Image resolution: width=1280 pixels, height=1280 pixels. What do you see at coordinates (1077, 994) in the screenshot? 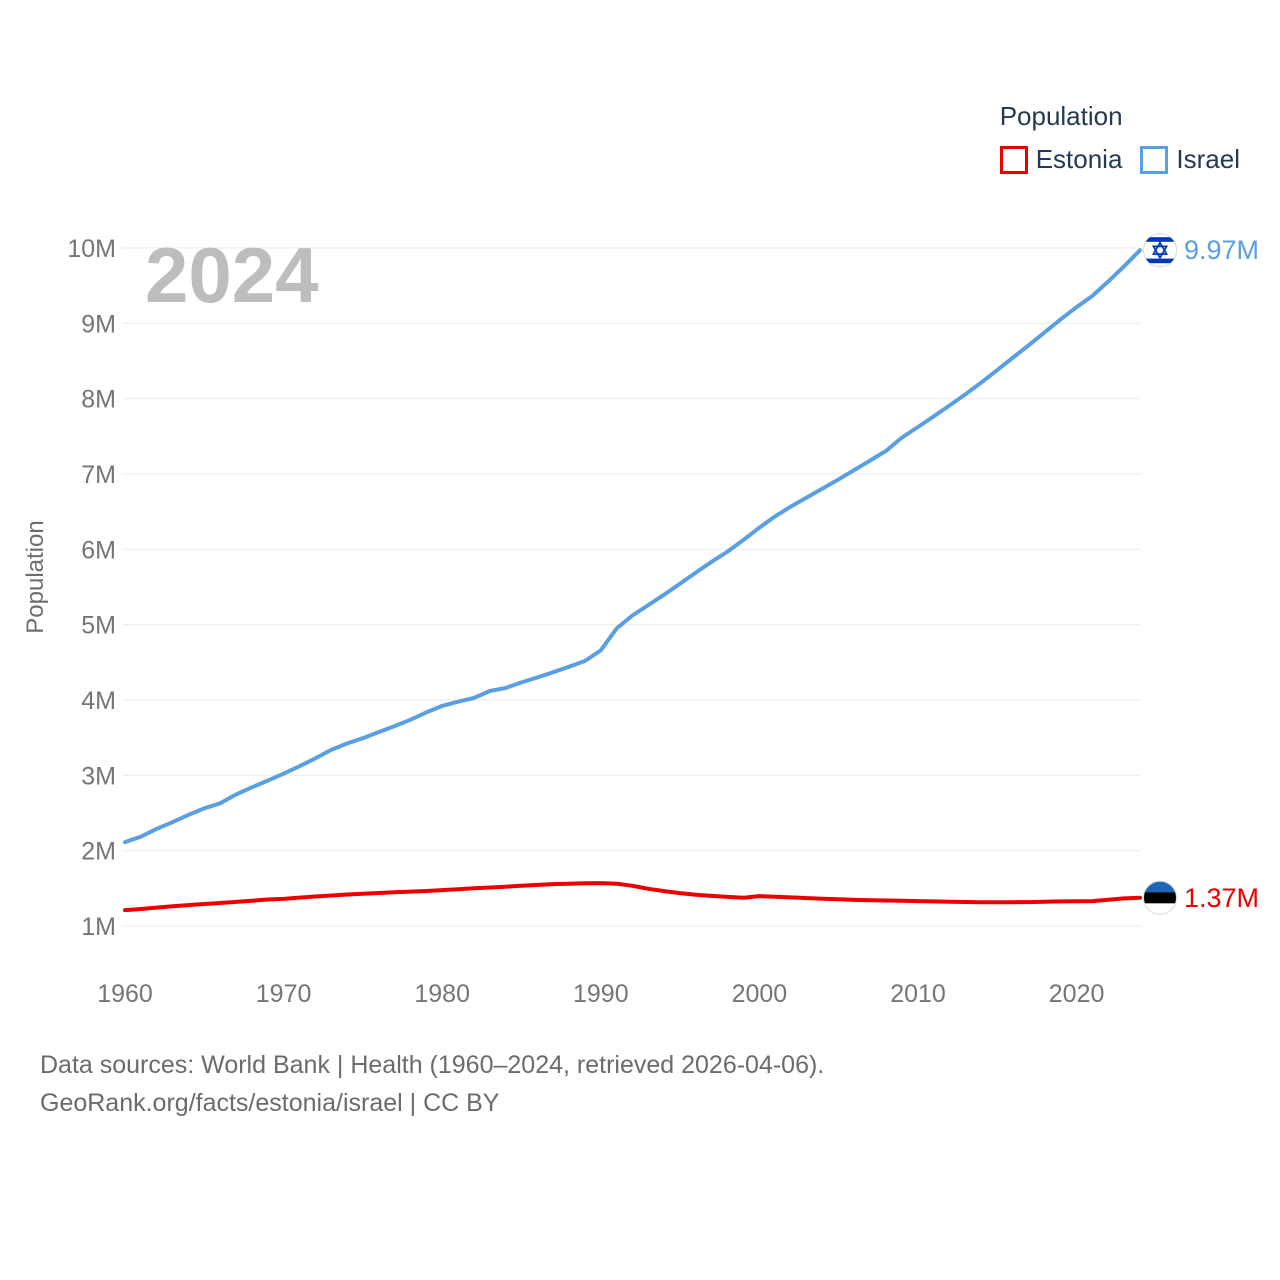
I see `x-tick-label: 2020` at bounding box center [1077, 994].